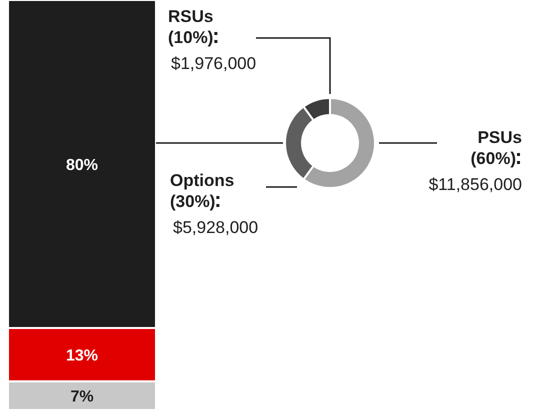  What do you see at coordinates (215, 227) in the screenshot?
I see `data-label: $5,928,000` at bounding box center [215, 227].